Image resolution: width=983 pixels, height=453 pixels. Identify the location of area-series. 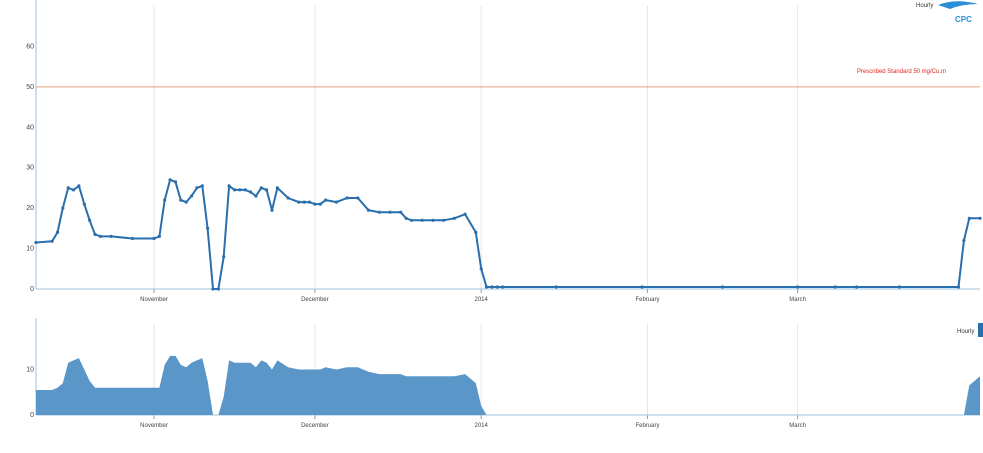
(508, 385).